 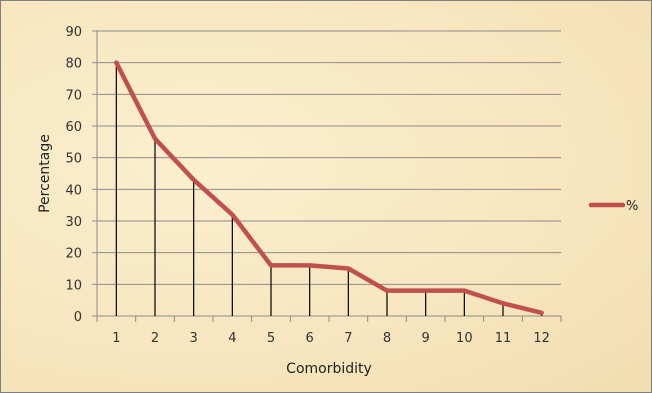 I want to click on y-tick-label-10: 10, so click(x=73, y=285).